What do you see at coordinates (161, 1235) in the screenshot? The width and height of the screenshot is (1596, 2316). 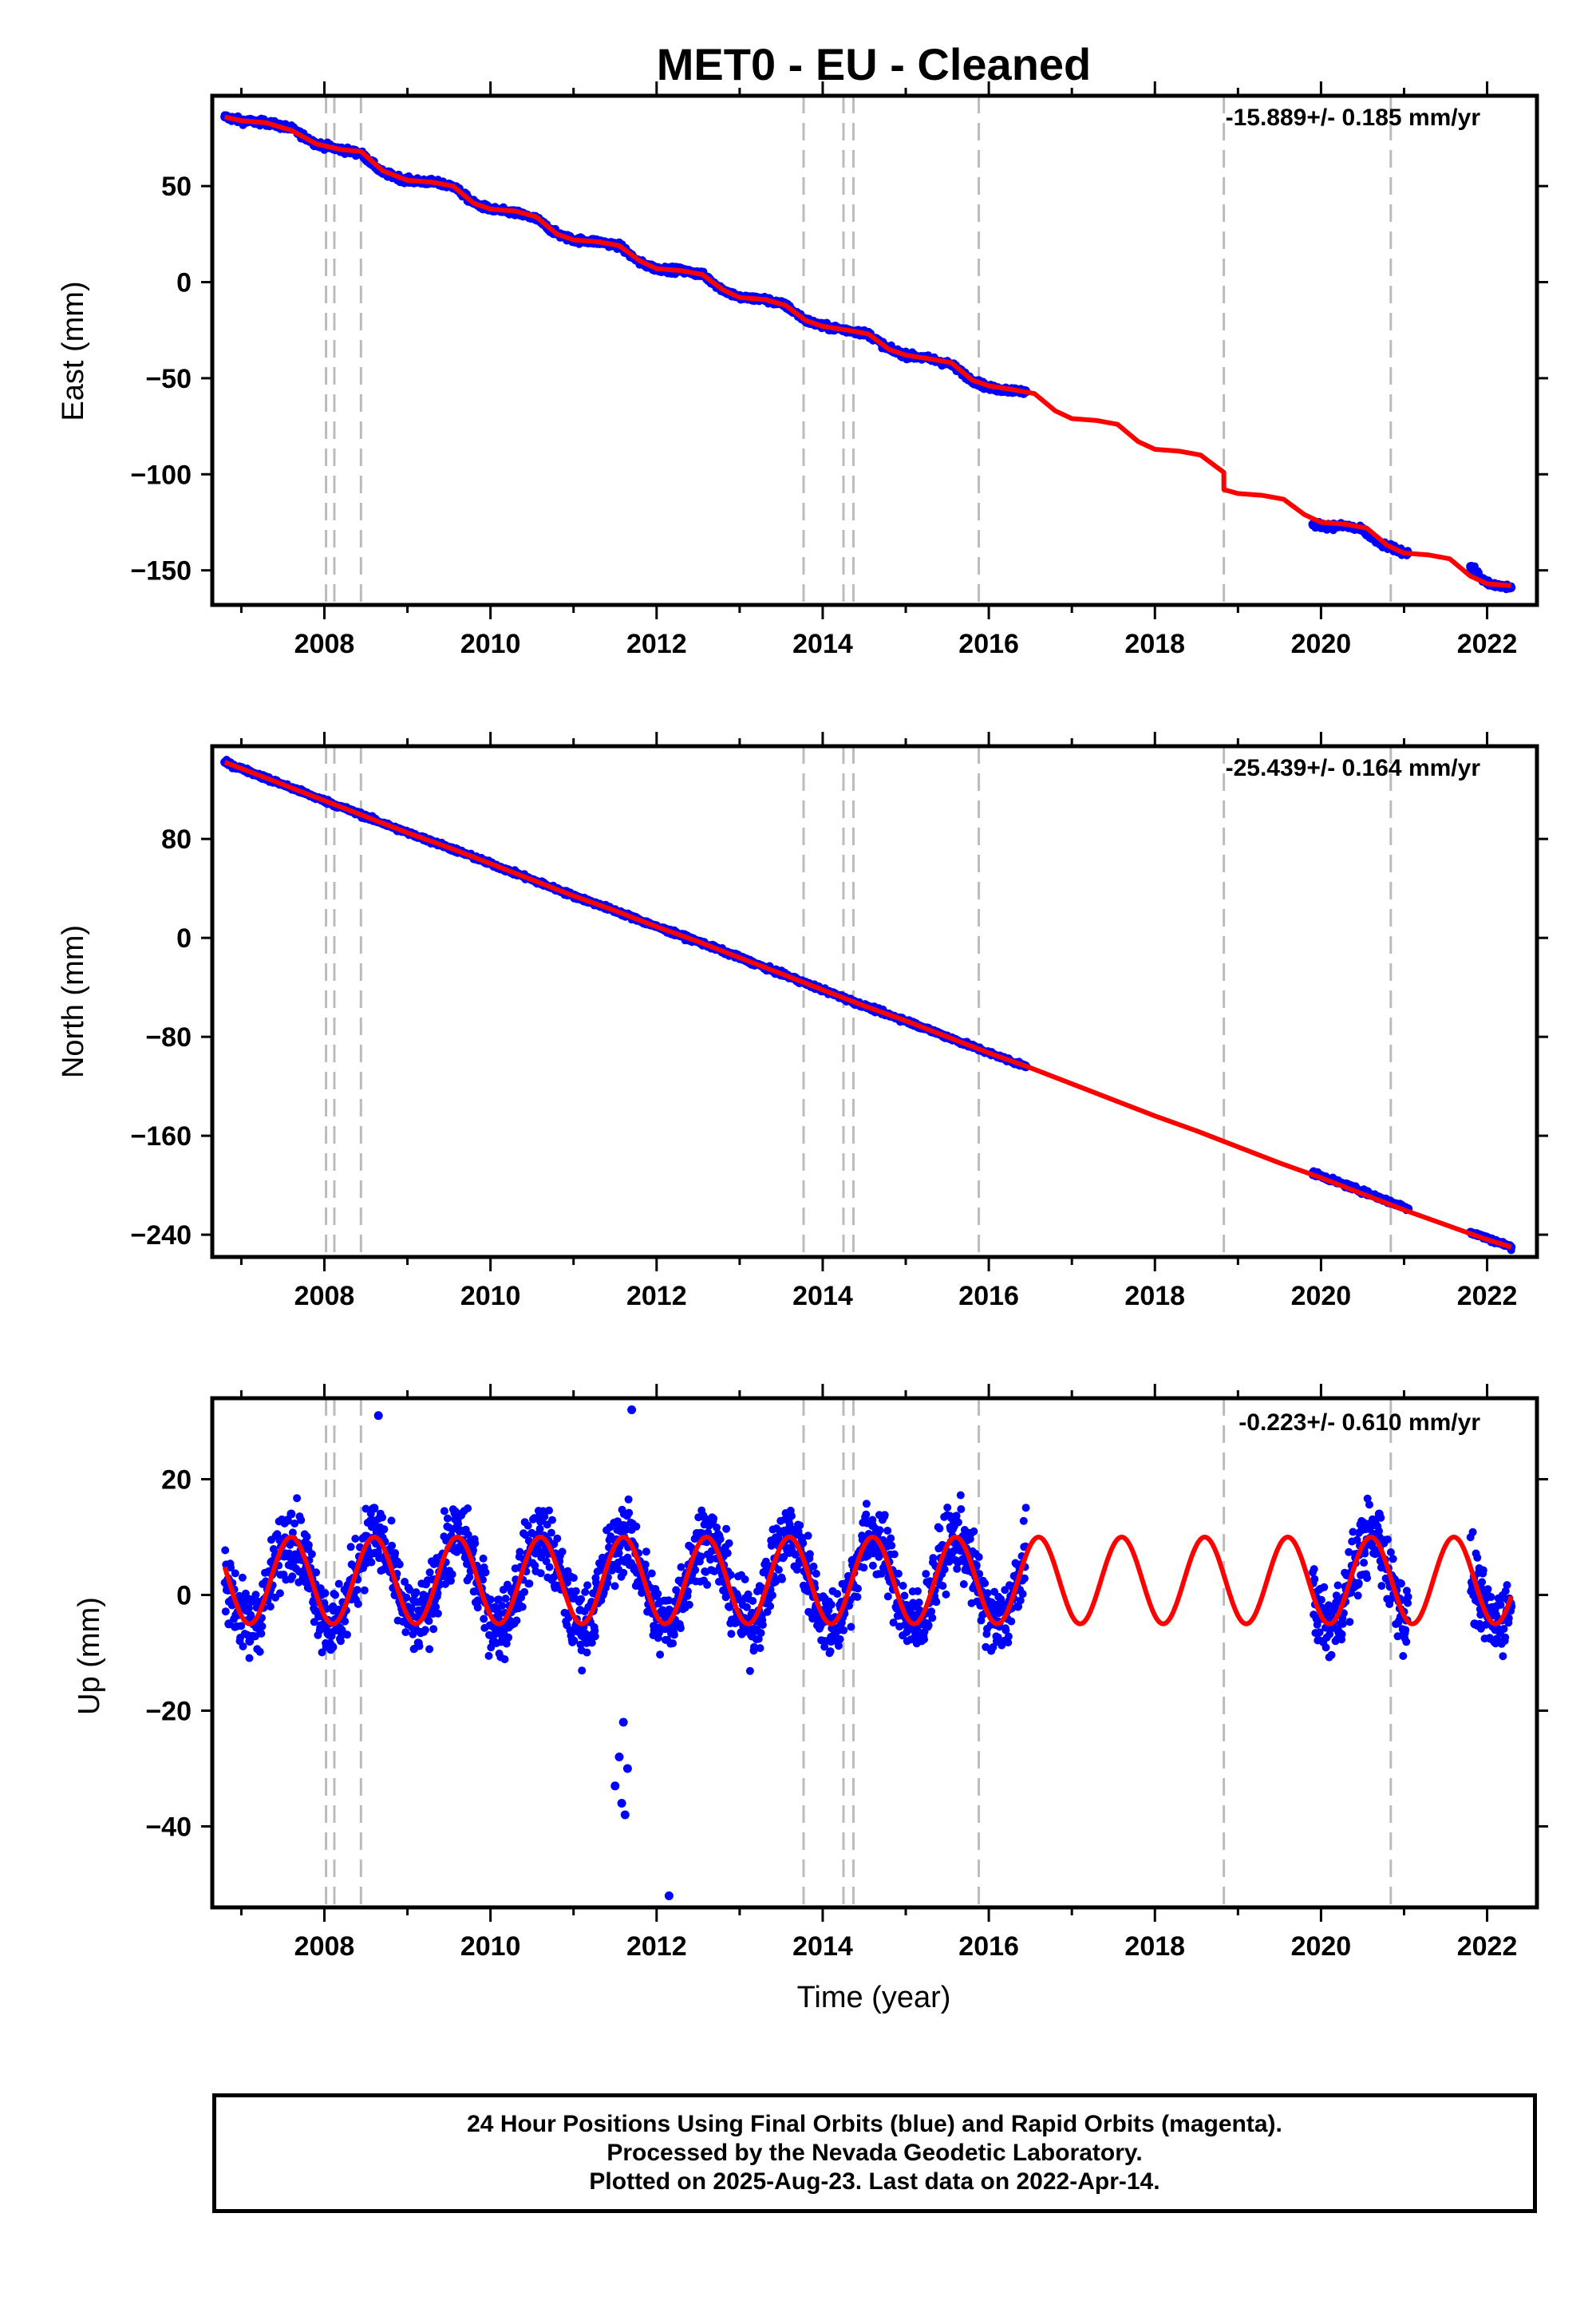 I see `north-ytick-label: −240` at bounding box center [161, 1235].